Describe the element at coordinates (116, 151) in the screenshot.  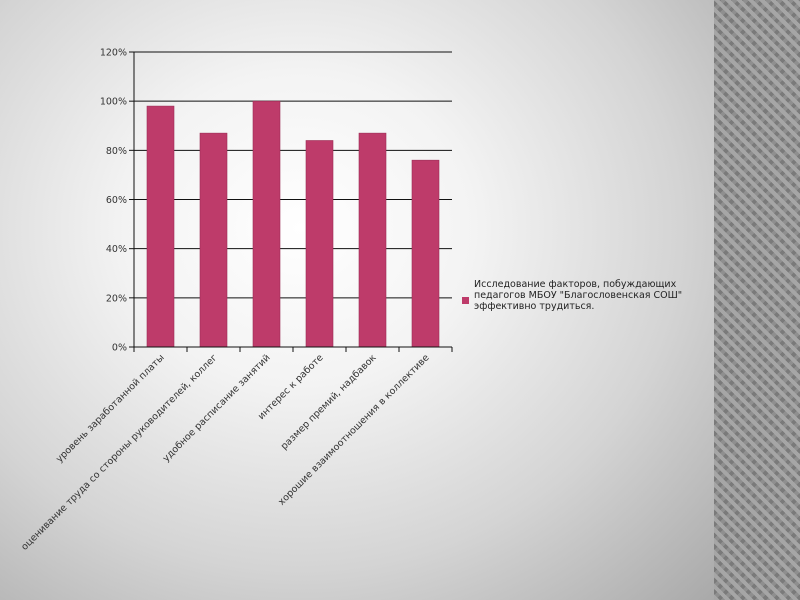
I see `y-tick-label: 80%` at that location.